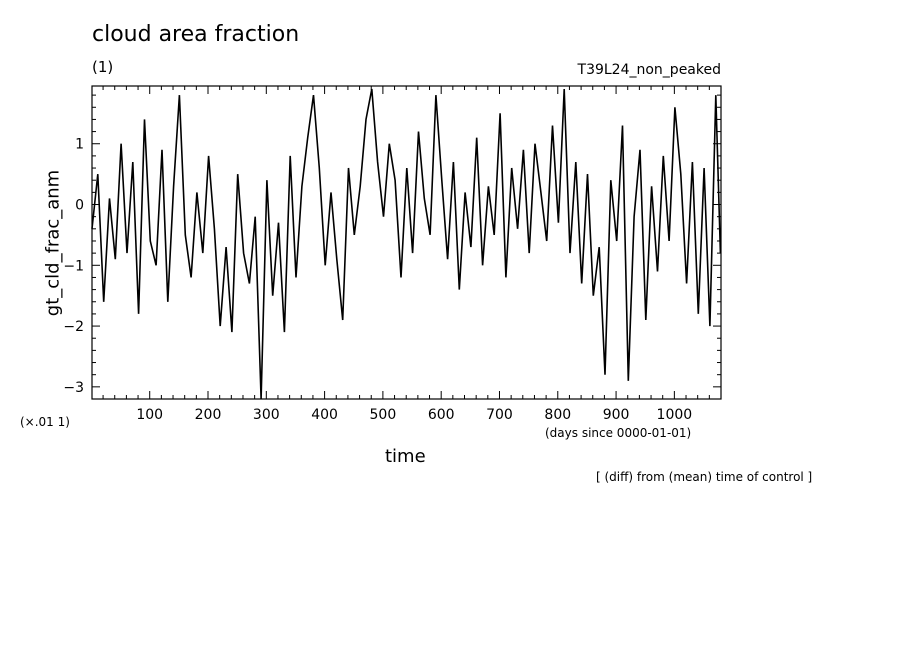 The height and width of the screenshot is (654, 904). I want to click on run-label: T39L24_non_peaked, so click(649, 70).